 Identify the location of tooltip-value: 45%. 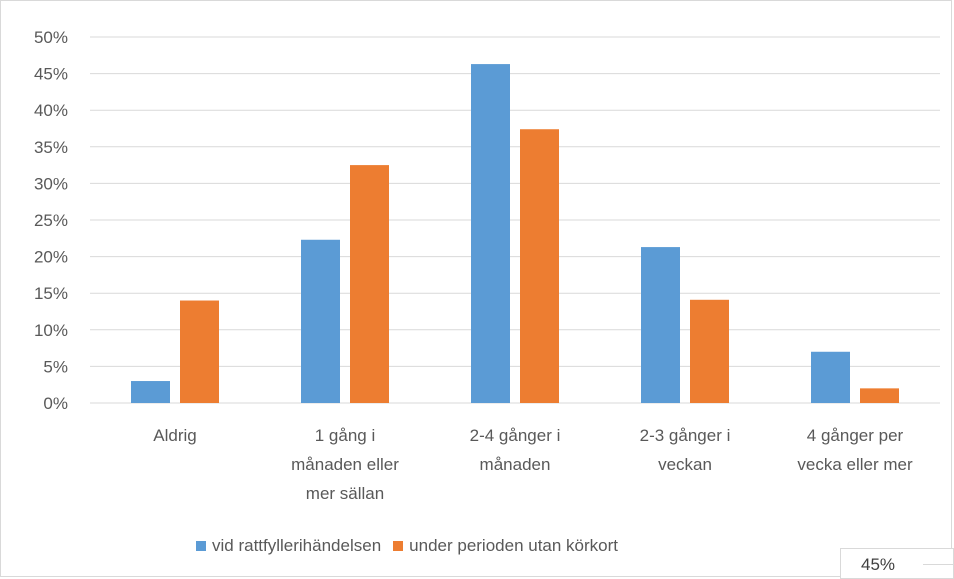
(878, 564).